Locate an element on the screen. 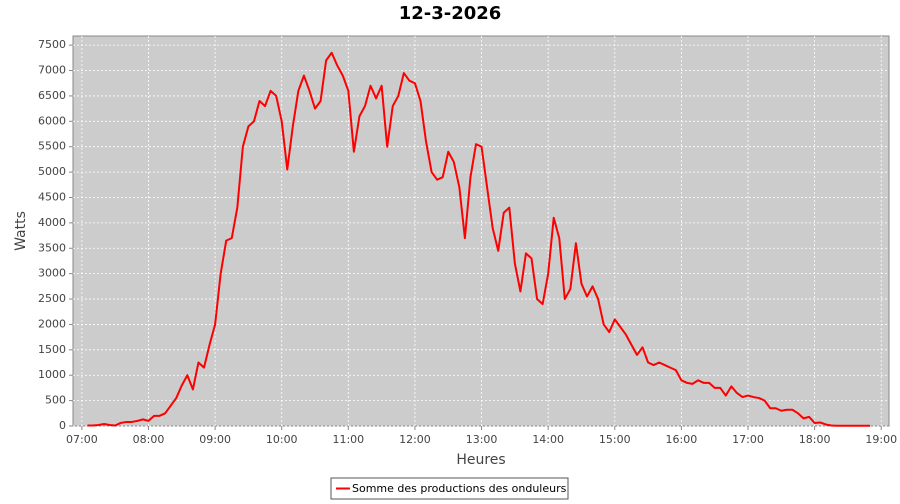  y-tick-label: 5500 is located at coordinates (52, 146).